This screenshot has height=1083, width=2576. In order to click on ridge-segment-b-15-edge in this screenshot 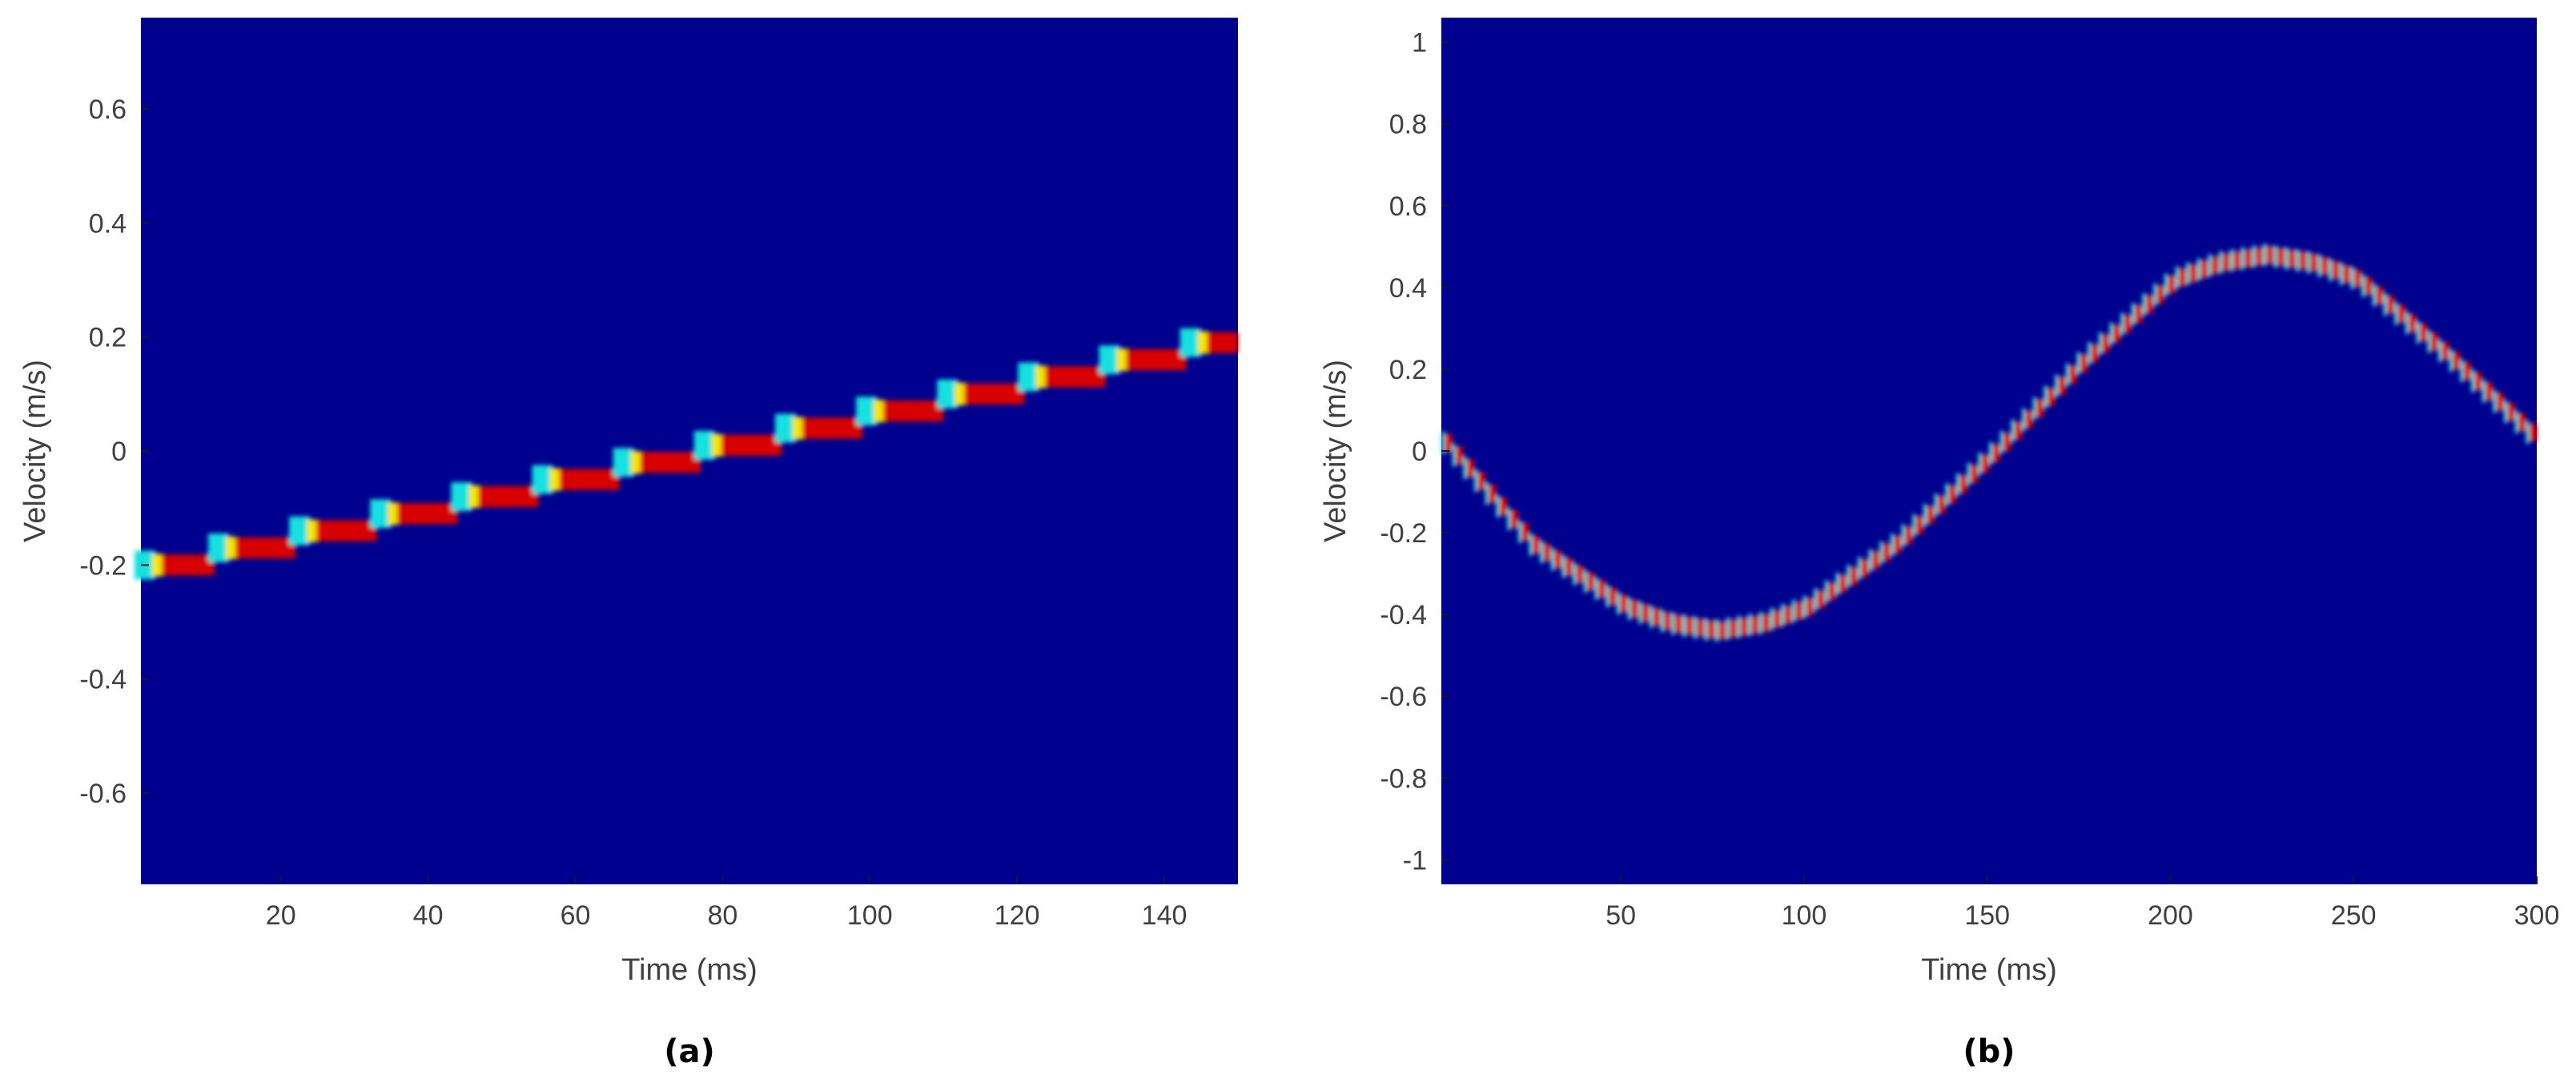, I will do `click(1607, 596)`.